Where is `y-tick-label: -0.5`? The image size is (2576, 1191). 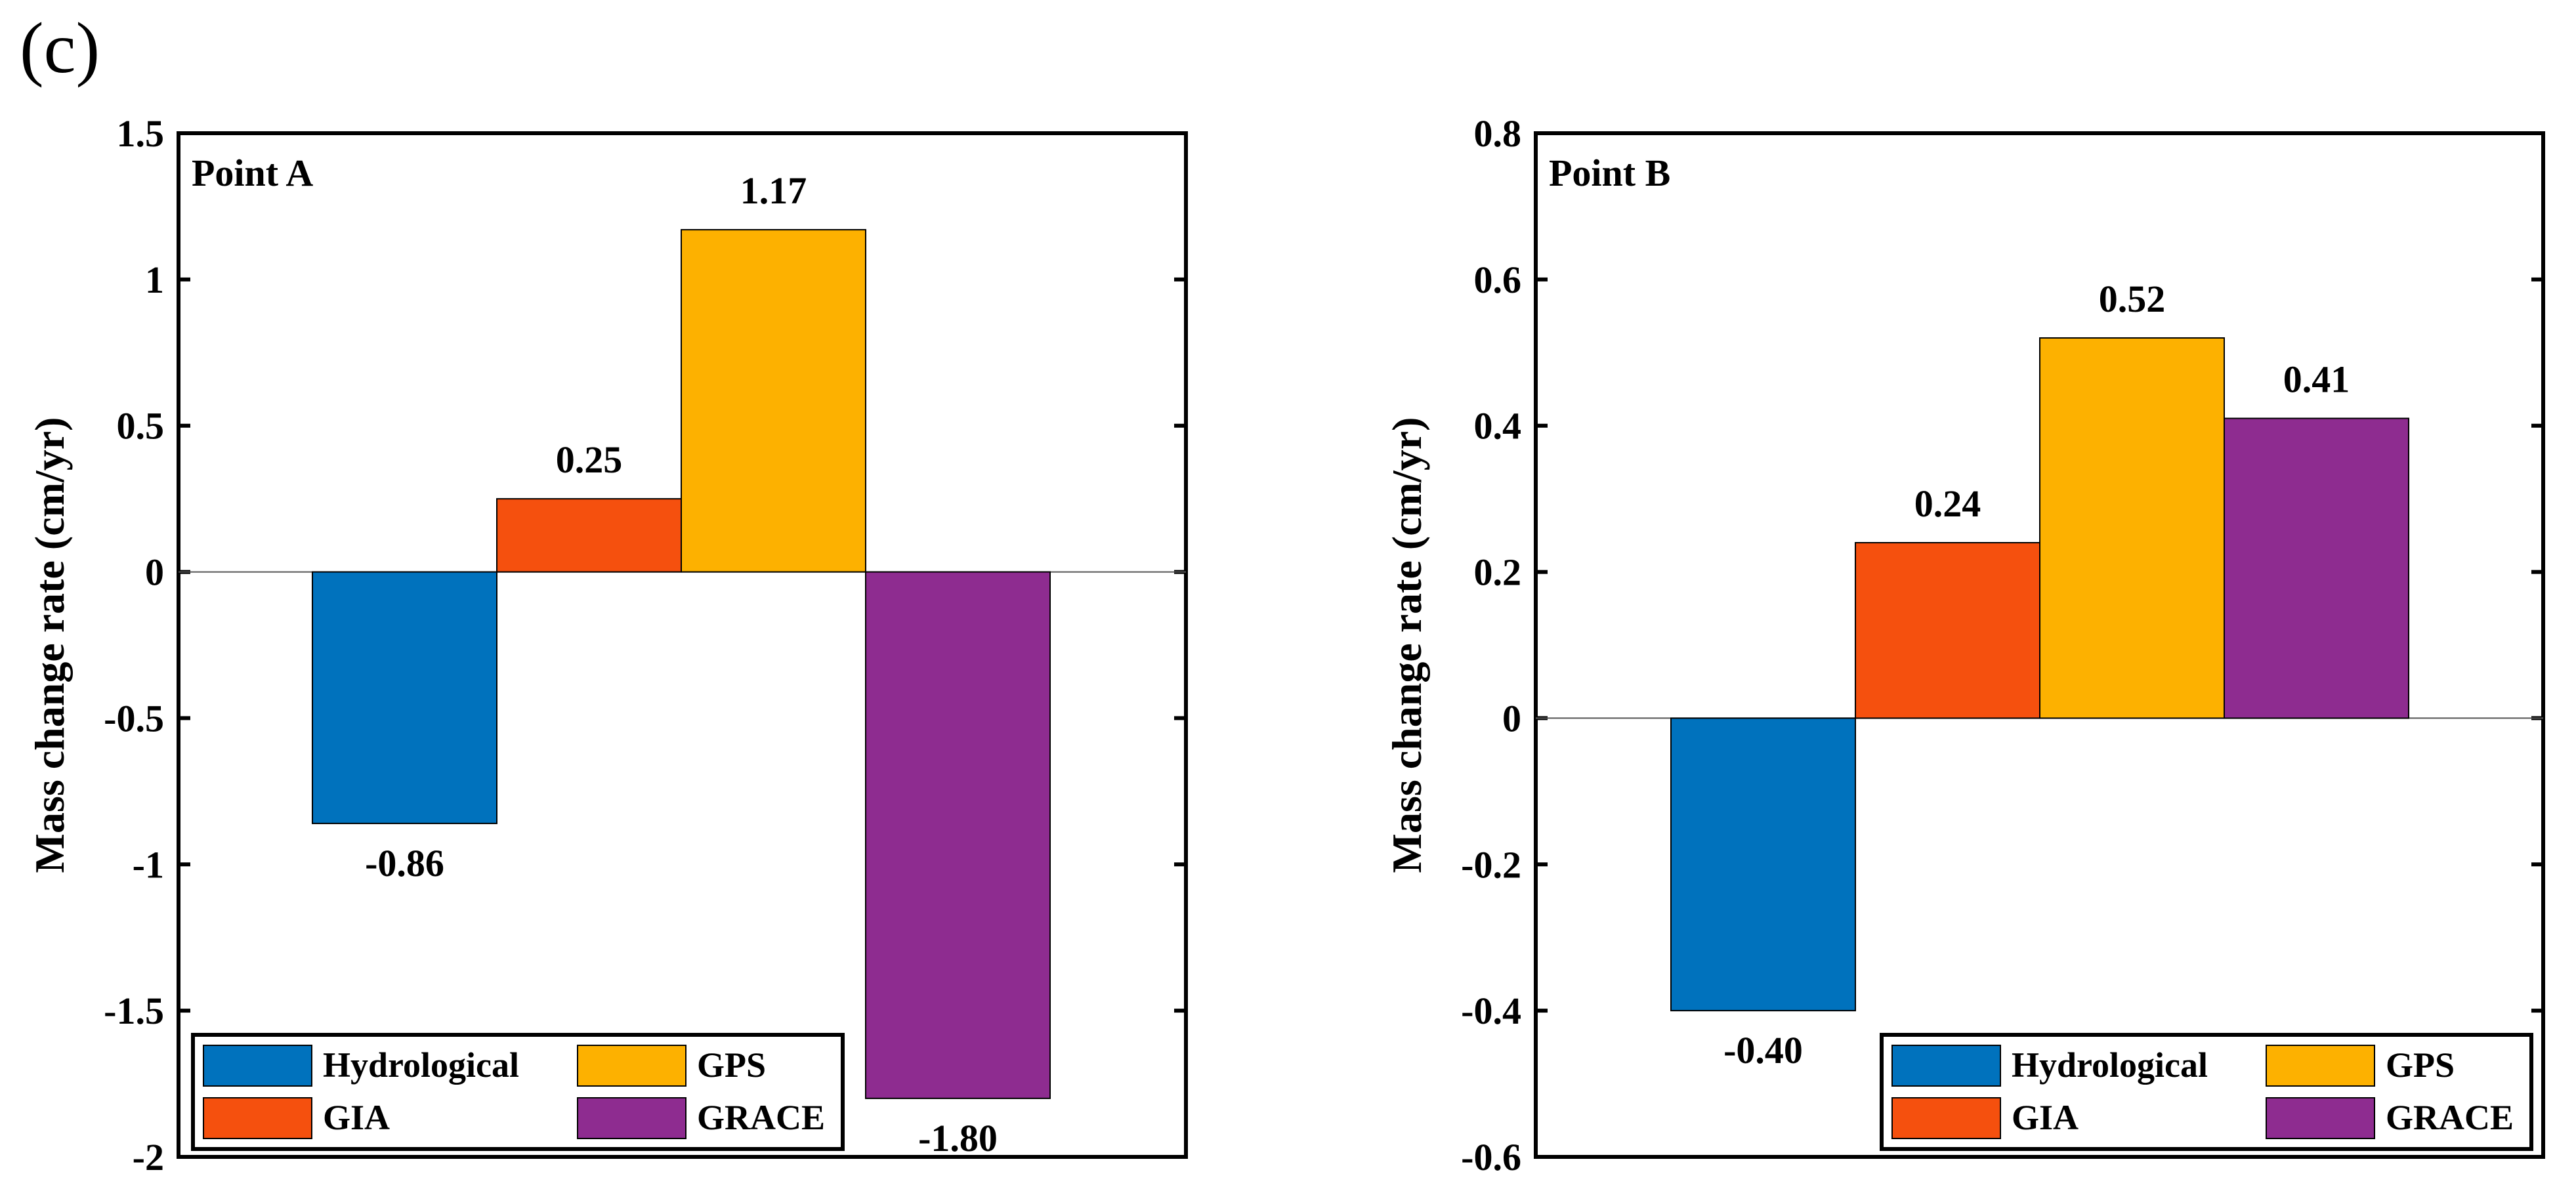 y-tick-label: -0.5 is located at coordinates (134, 718).